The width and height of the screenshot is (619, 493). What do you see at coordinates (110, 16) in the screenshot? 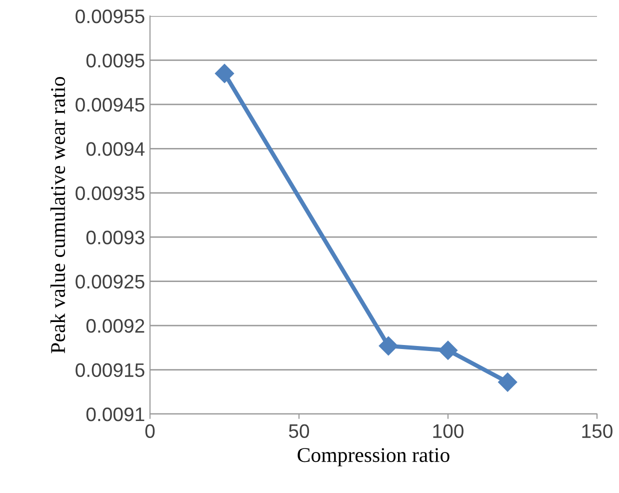
I see `y-tick-label: 0.00955` at bounding box center [110, 16].